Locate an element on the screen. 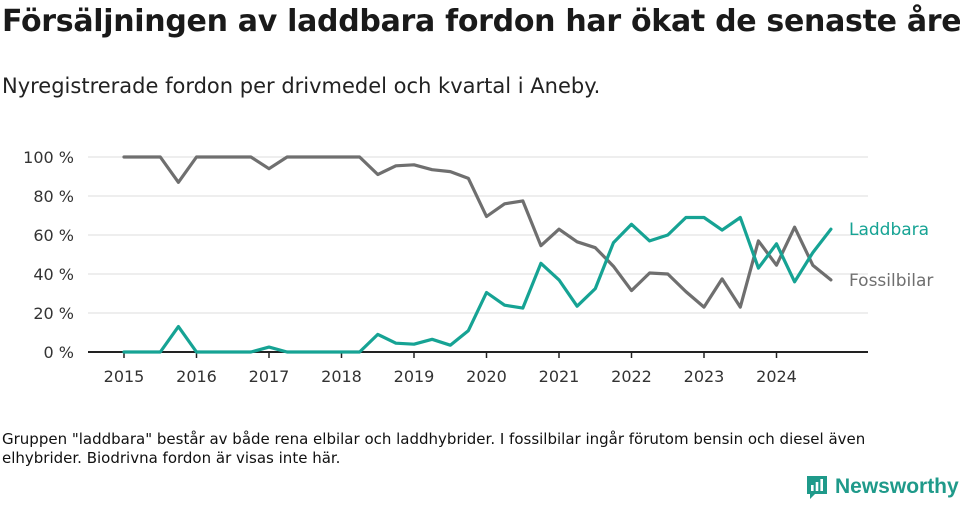 The height and width of the screenshot is (505, 960). x-axis: 2015 2016 2017 2018 2019 2020 2021 2022 2023 2024 is located at coordinates (478, 368).